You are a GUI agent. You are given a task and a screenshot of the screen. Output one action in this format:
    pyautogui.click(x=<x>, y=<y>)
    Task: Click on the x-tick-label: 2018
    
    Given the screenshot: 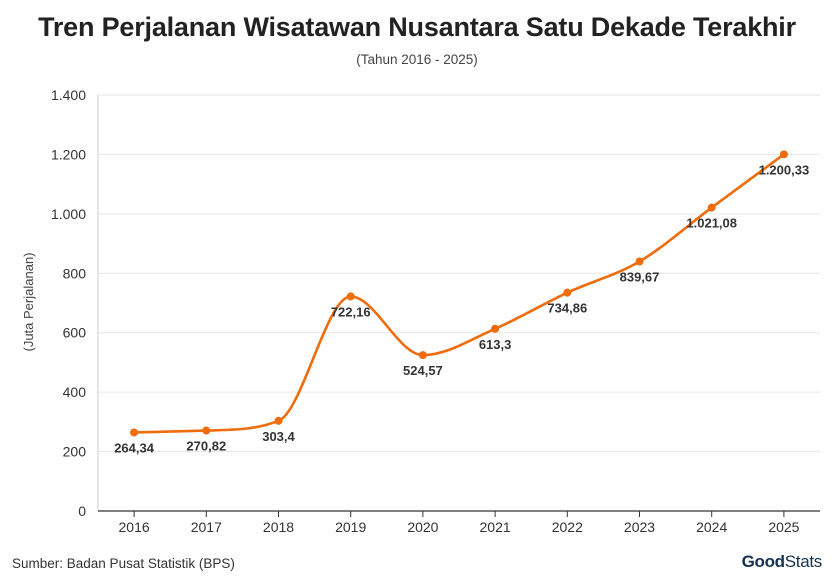 What is the action you would take?
    pyautogui.click(x=278, y=527)
    